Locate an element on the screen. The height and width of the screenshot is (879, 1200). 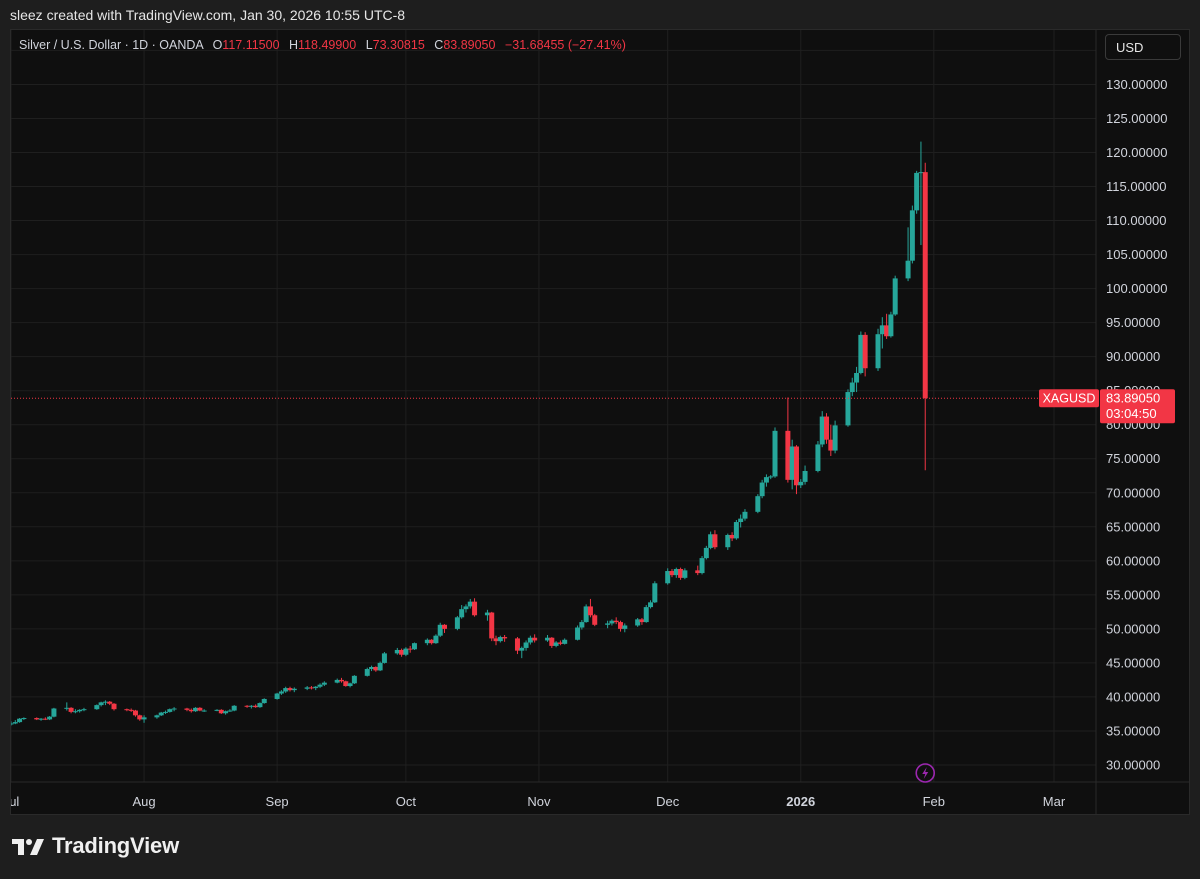
currency-button: USD is located at coordinates (1143, 47).